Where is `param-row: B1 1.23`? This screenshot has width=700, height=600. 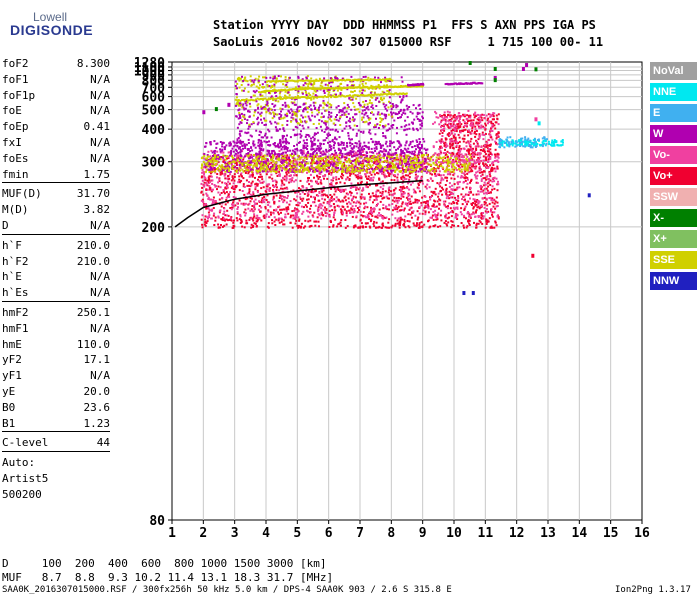
param-row: B1 1.23 is located at coordinates (56, 424).